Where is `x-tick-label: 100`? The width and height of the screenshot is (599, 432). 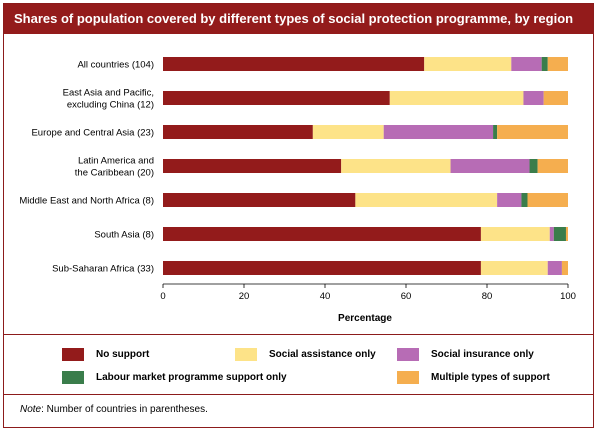 x-tick-label: 100 is located at coordinates (568, 296).